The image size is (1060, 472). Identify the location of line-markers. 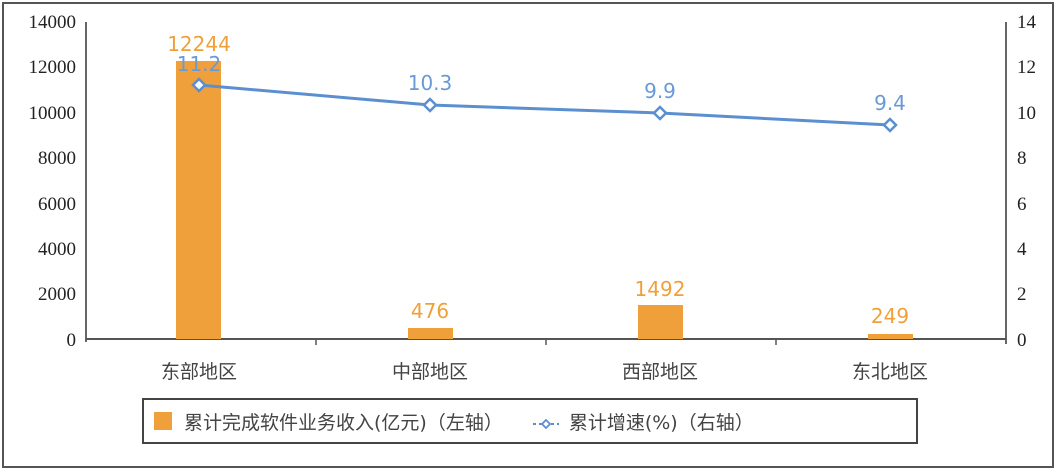
(544, 105).